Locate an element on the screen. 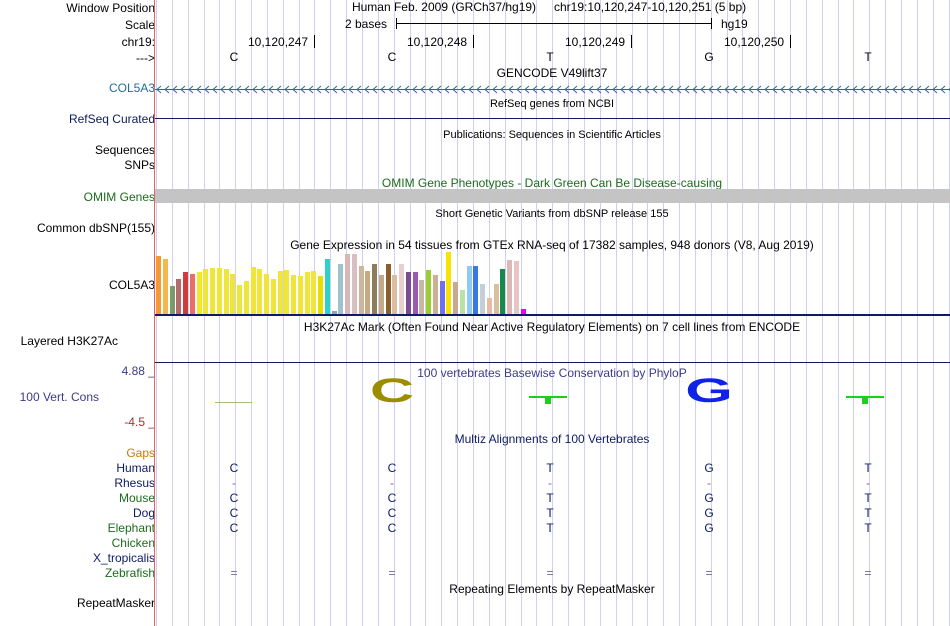 Image resolution: width=950 pixels, height=626 pixels. refseq-track-title: RefSeq genes from NCBI is located at coordinates (552, 104).